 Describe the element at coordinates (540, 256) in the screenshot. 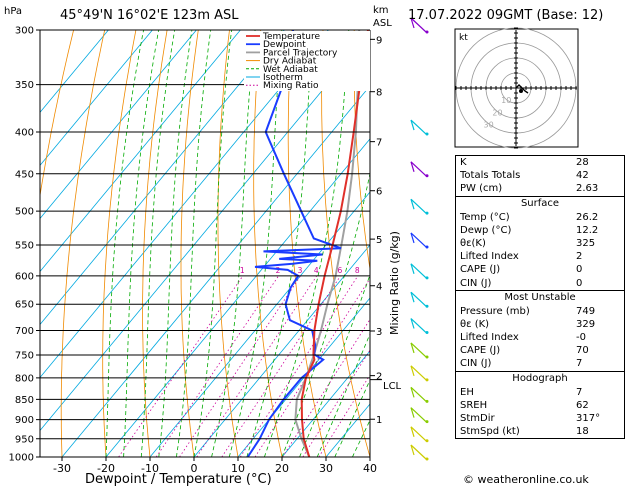

I see `surface-row: Lifted Index 2` at that location.